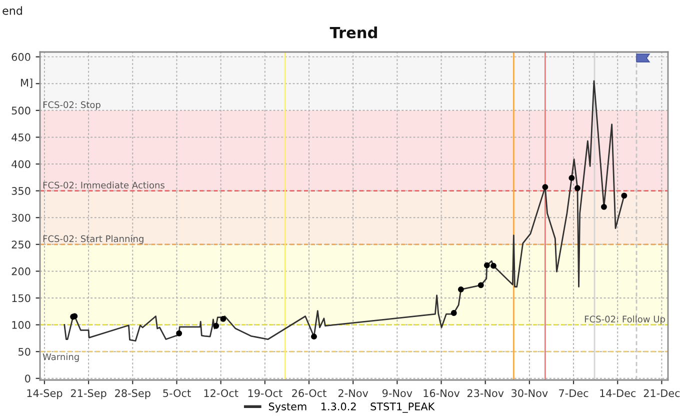 The width and height of the screenshot is (680, 420). Describe the element at coordinates (530, 393) in the screenshot. I see `x-tick-label: 30-Nov` at that location.